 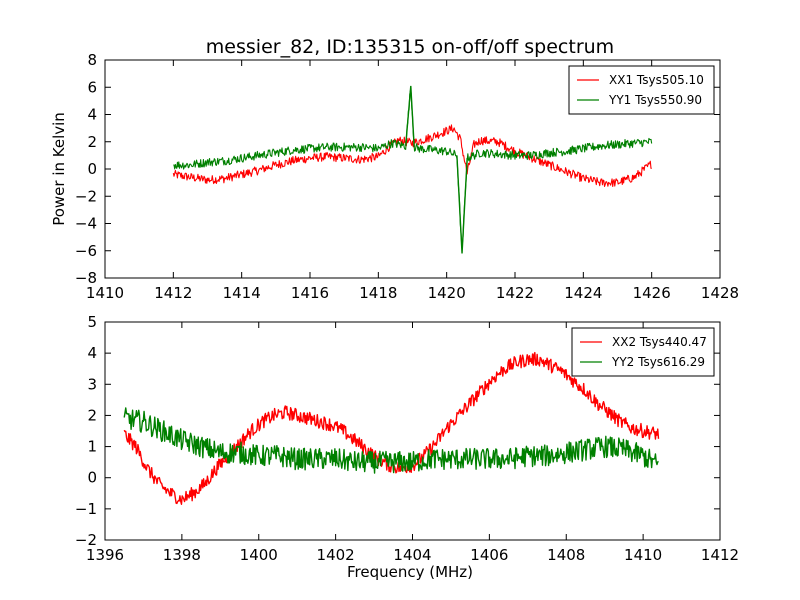 I want to click on top-y-tick-label: 2, so click(x=92, y=142).